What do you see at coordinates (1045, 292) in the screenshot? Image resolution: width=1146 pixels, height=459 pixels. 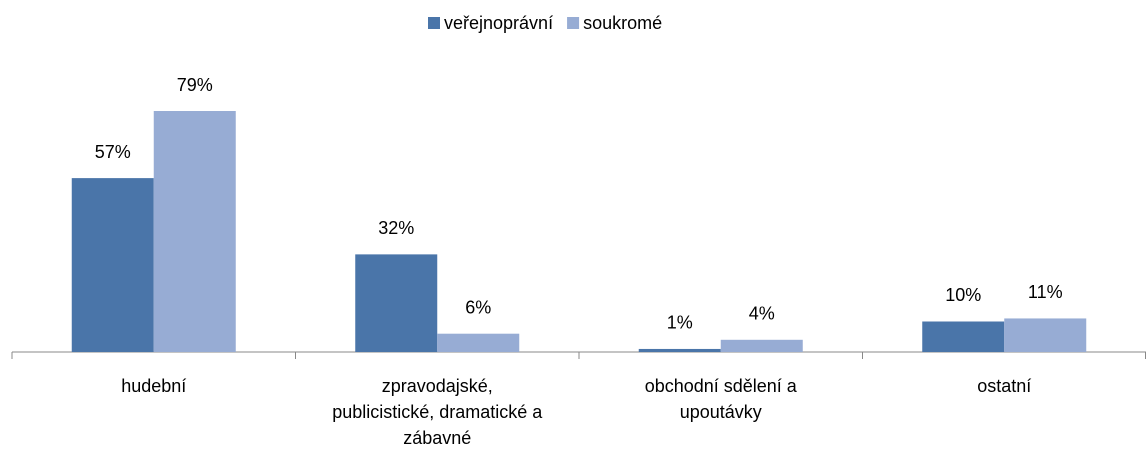 I see `data-label: 11%` at bounding box center [1045, 292].